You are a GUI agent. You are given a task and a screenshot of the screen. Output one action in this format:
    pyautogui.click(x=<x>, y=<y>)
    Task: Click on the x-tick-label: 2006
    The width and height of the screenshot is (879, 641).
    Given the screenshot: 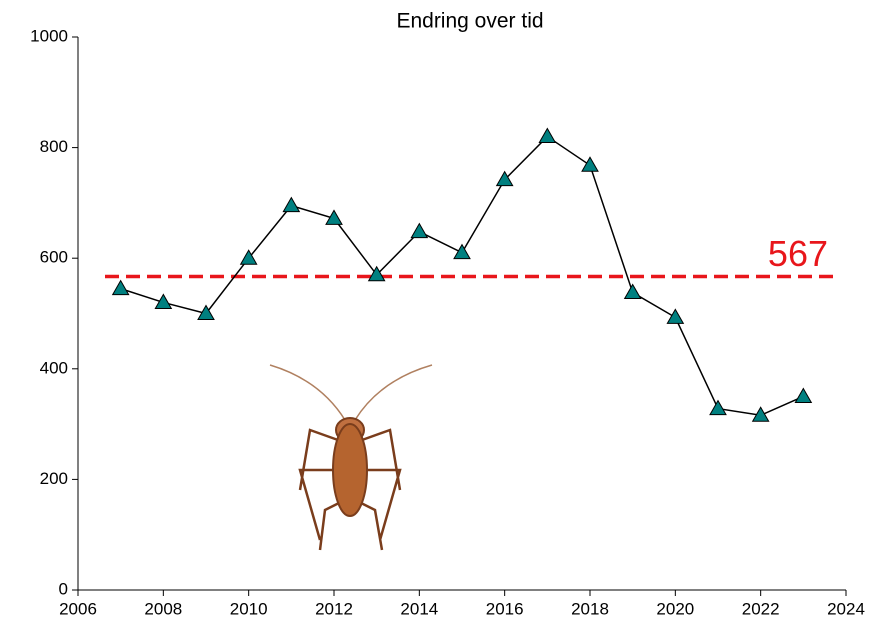 What is the action you would take?
    pyautogui.click(x=78, y=608)
    